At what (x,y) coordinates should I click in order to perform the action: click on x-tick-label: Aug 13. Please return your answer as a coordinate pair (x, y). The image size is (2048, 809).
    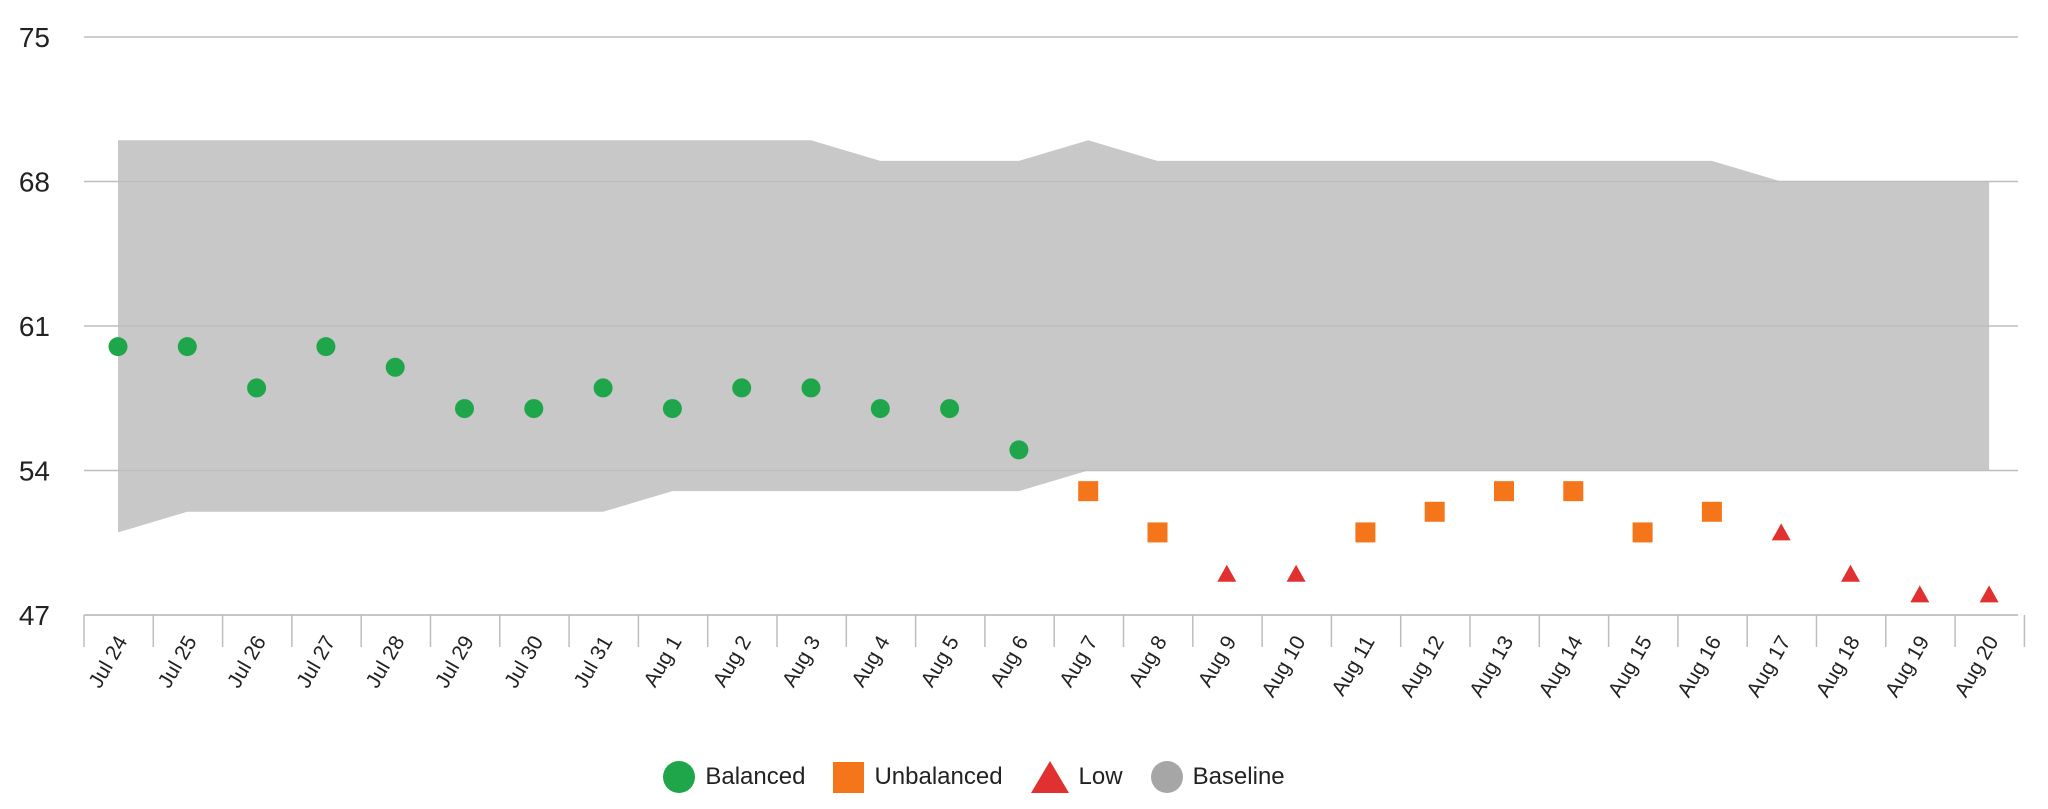
    Looking at the image, I should click on (1491, 666).